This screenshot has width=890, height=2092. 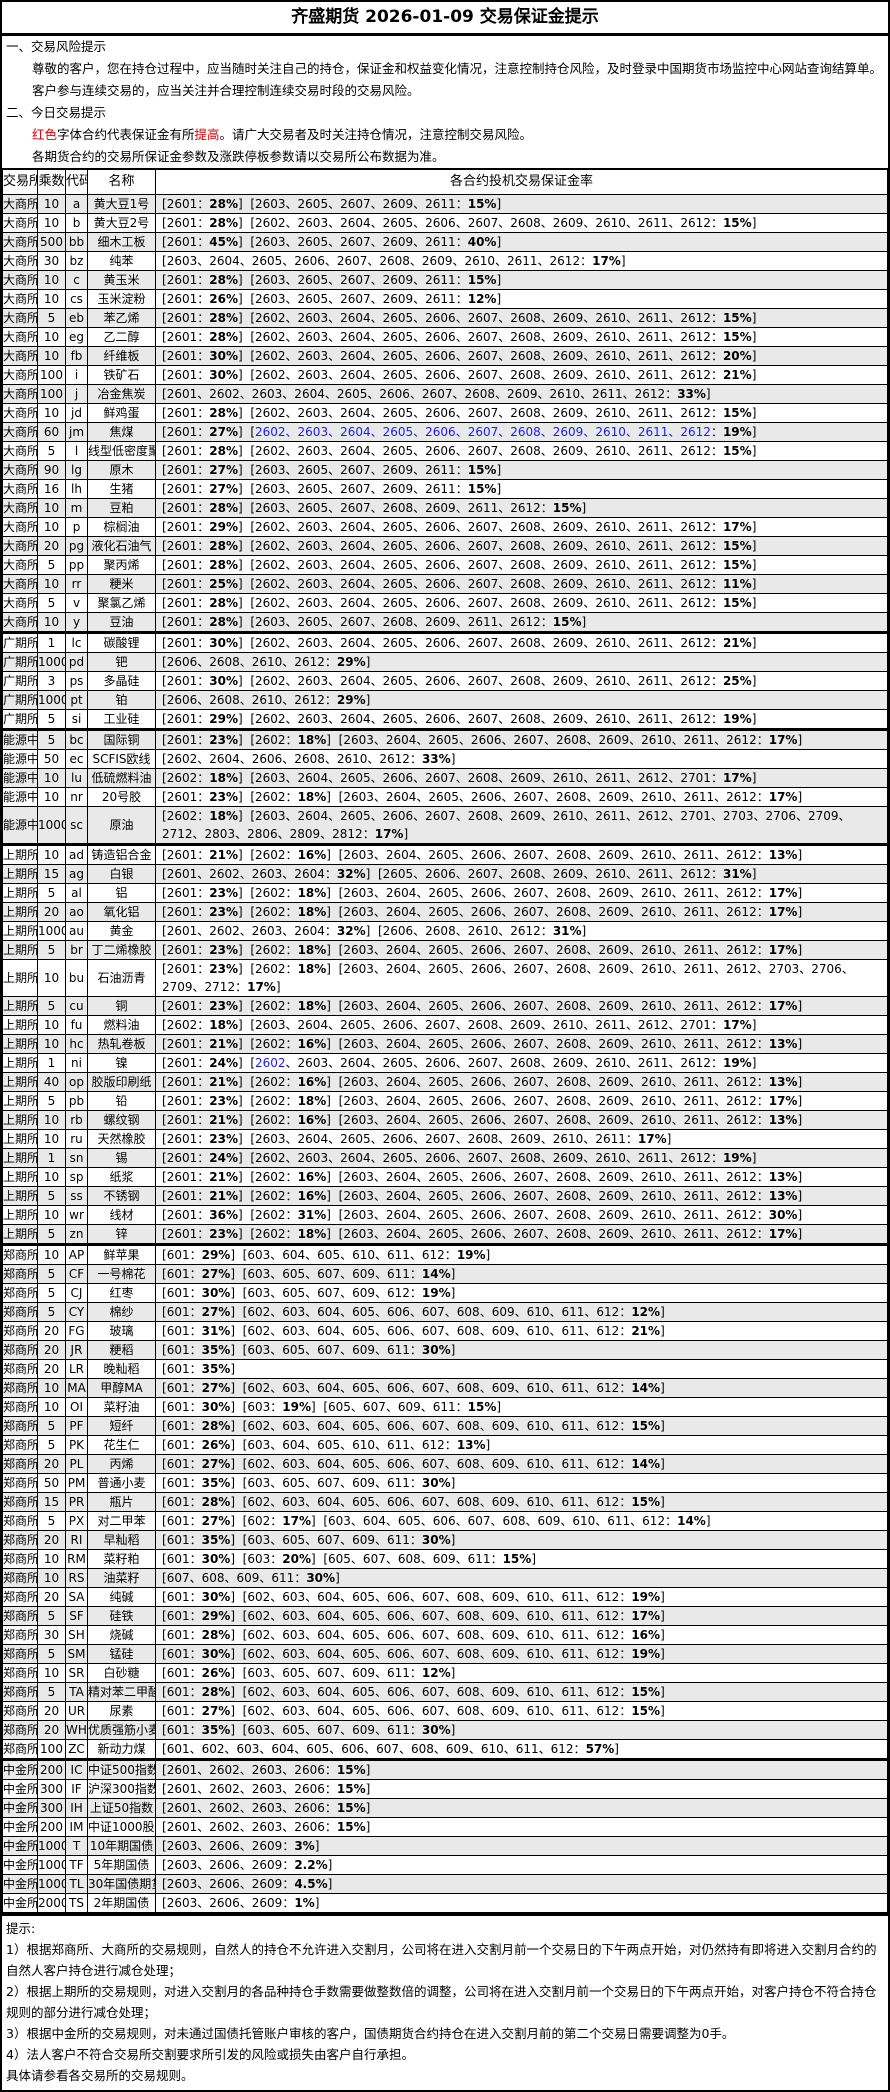 What do you see at coordinates (471, 1445) in the screenshot?
I see `margin-rate-value: 13%` at bounding box center [471, 1445].